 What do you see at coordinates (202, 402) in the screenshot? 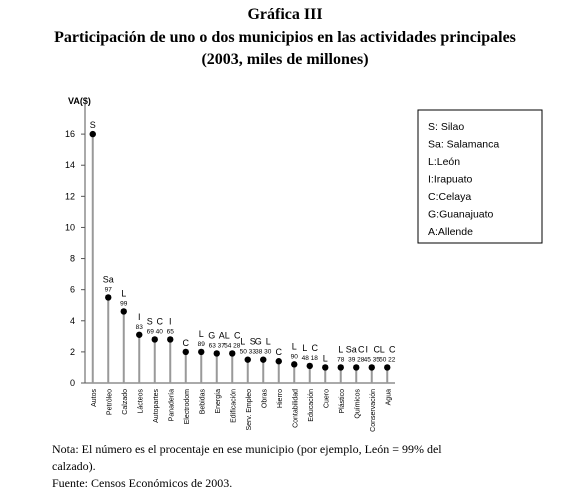
I see `x-tick-label: Bebidas` at bounding box center [202, 402].